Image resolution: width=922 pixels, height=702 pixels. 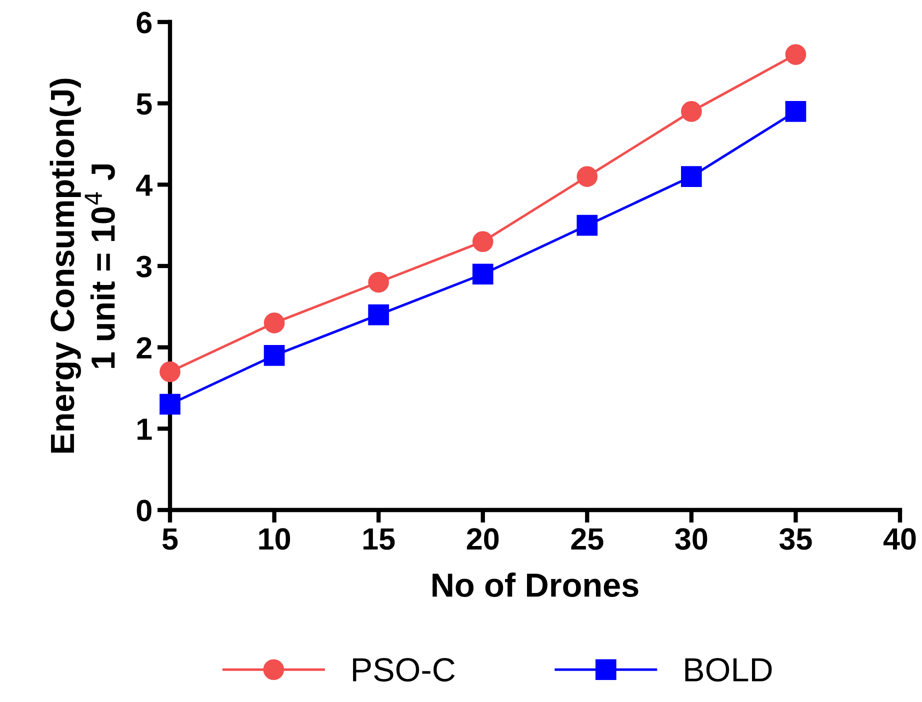 What do you see at coordinates (144, 23) in the screenshot?
I see `y-tick-label: 6` at bounding box center [144, 23].